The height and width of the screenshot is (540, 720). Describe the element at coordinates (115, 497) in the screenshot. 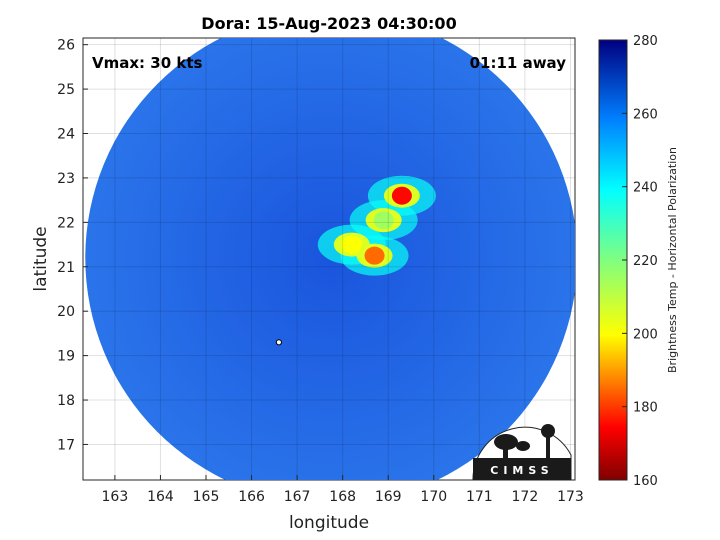

I see `x-tick-label: 163` at that location.